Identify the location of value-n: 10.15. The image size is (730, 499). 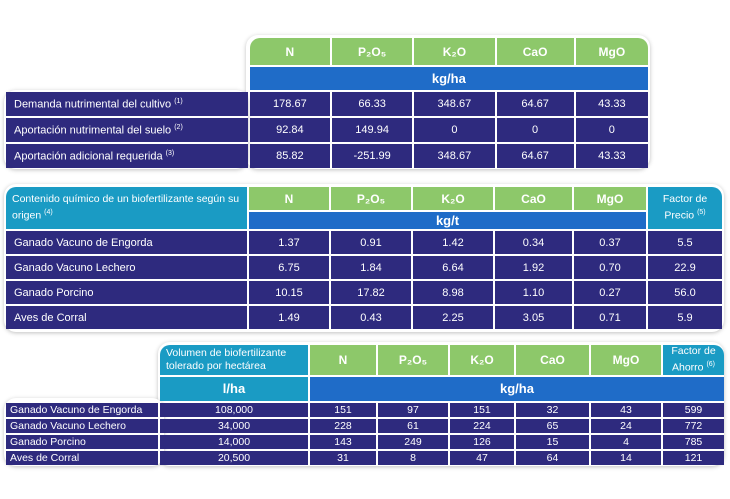
(289, 292).